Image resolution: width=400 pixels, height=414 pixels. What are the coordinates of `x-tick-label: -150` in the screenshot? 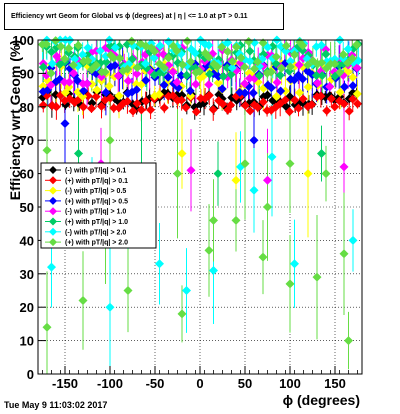 It's located at (65, 383).